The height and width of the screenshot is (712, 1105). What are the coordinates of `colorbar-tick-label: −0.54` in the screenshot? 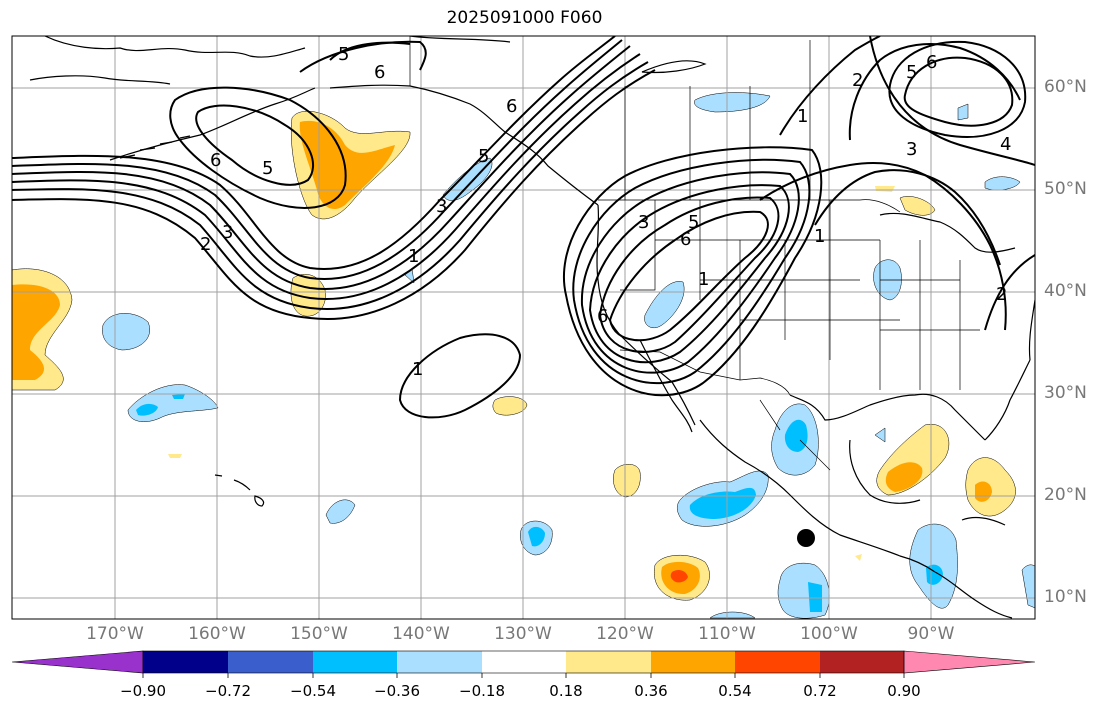 It's located at (313, 691).